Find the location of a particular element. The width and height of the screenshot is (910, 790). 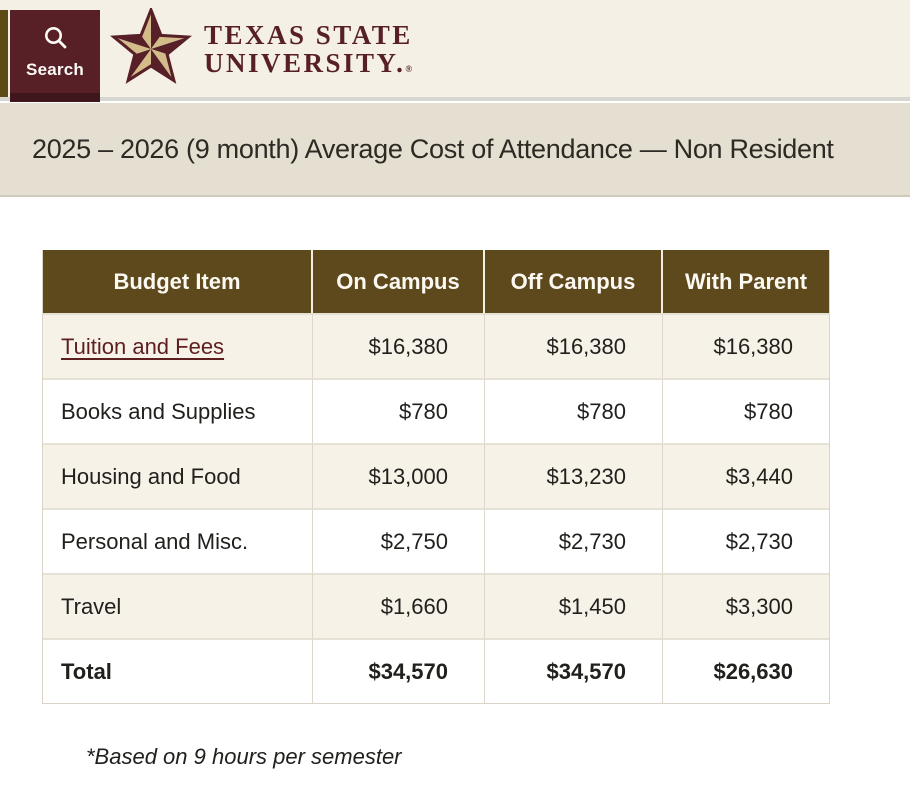

col-header-off-campus: Off Campus is located at coordinates (574, 281).